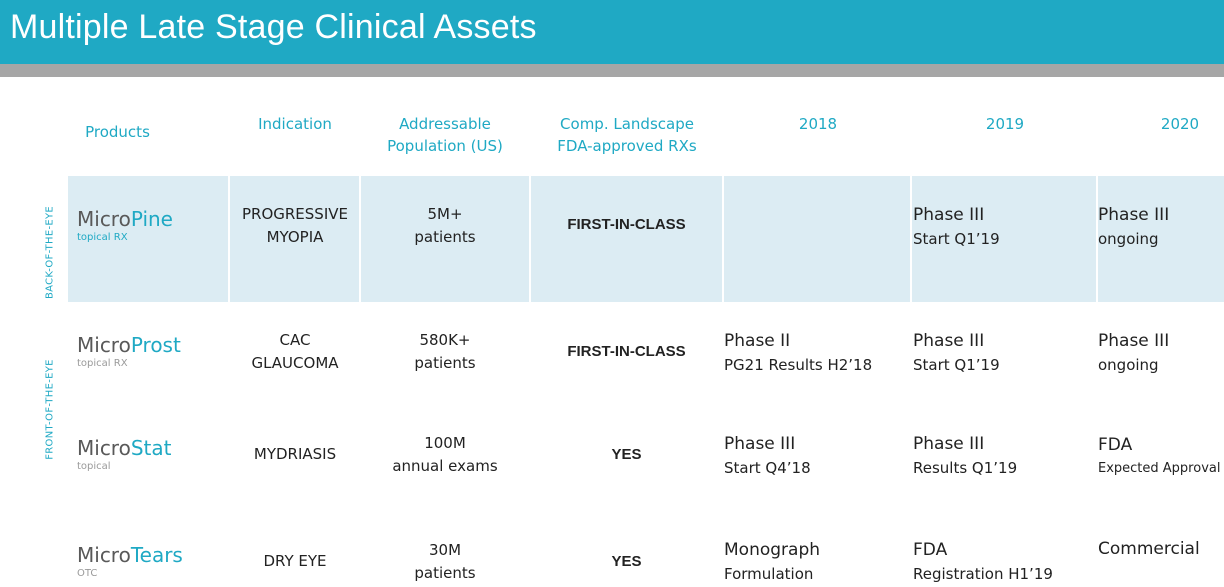  Describe the element at coordinates (445, 135) in the screenshot. I see `column-header-population: Addressable Population (US)` at that location.